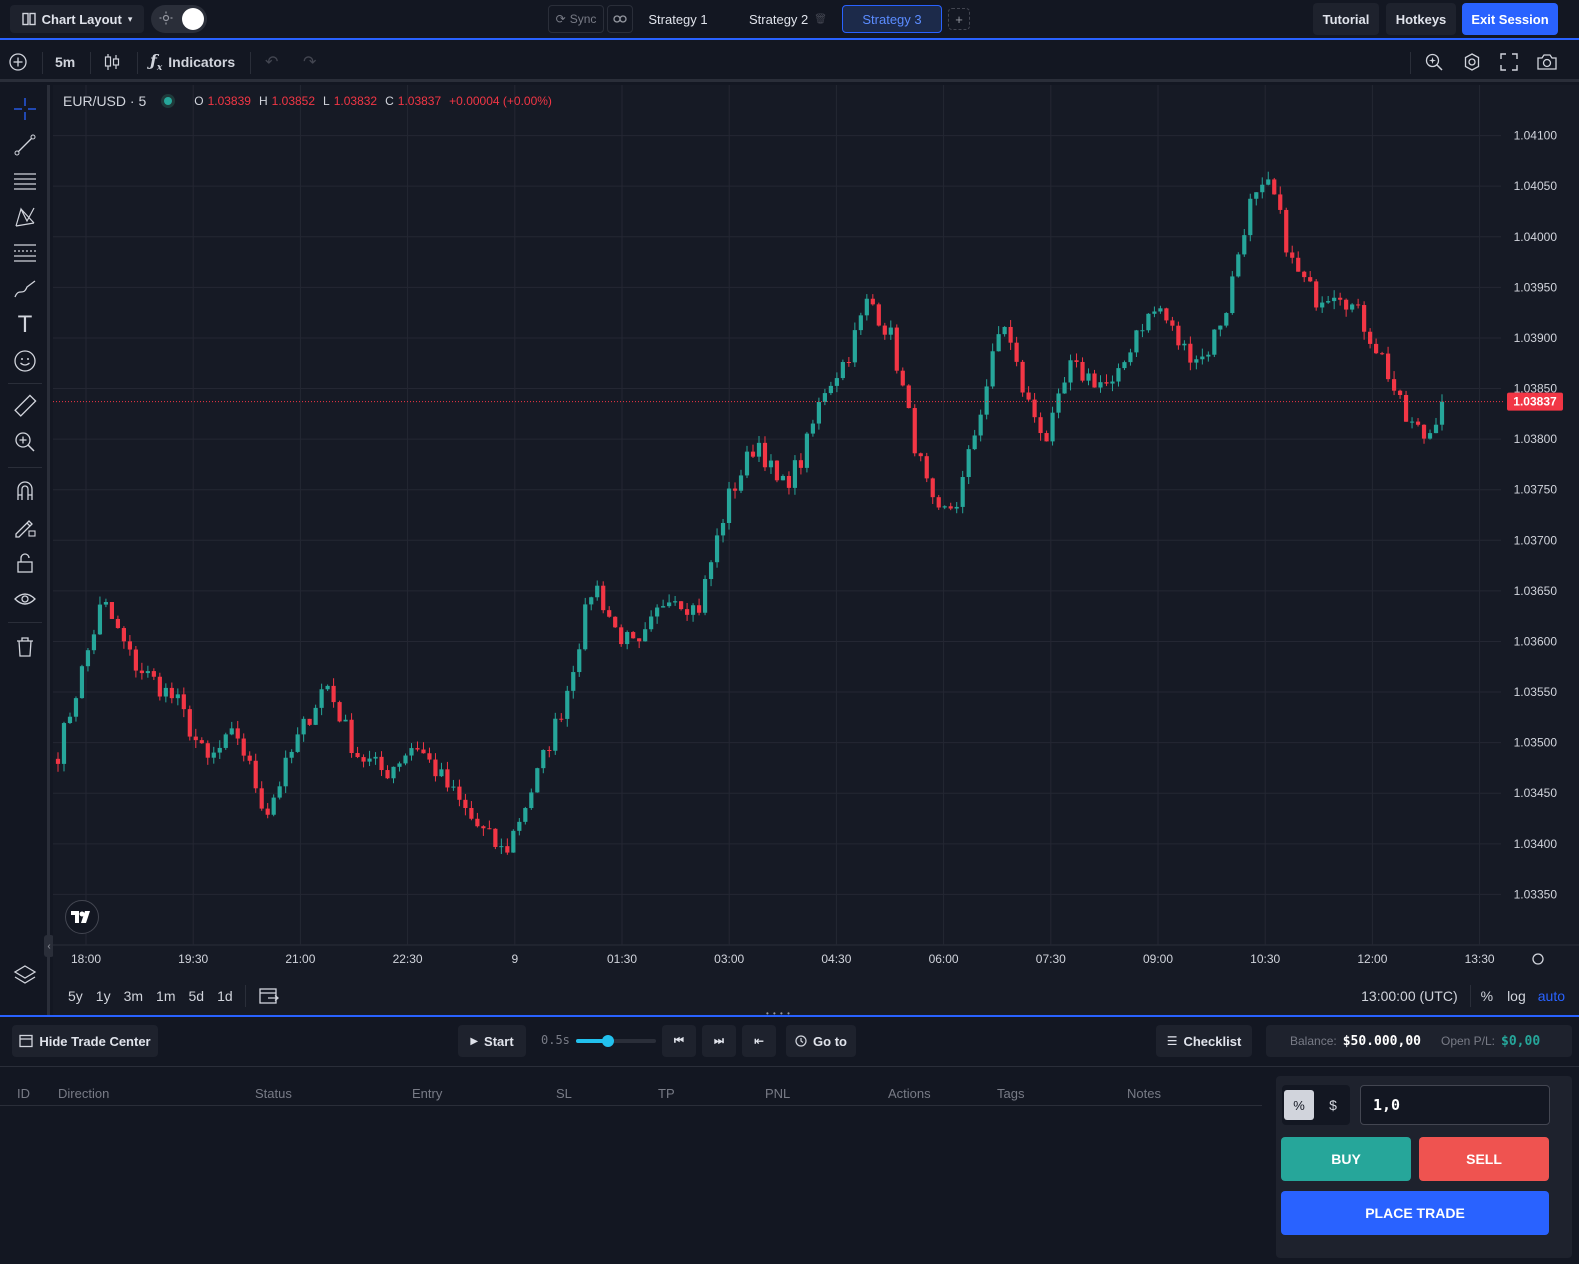  Describe the element at coordinates (25, 217) in the screenshot. I see `pattern-tool` at that location.